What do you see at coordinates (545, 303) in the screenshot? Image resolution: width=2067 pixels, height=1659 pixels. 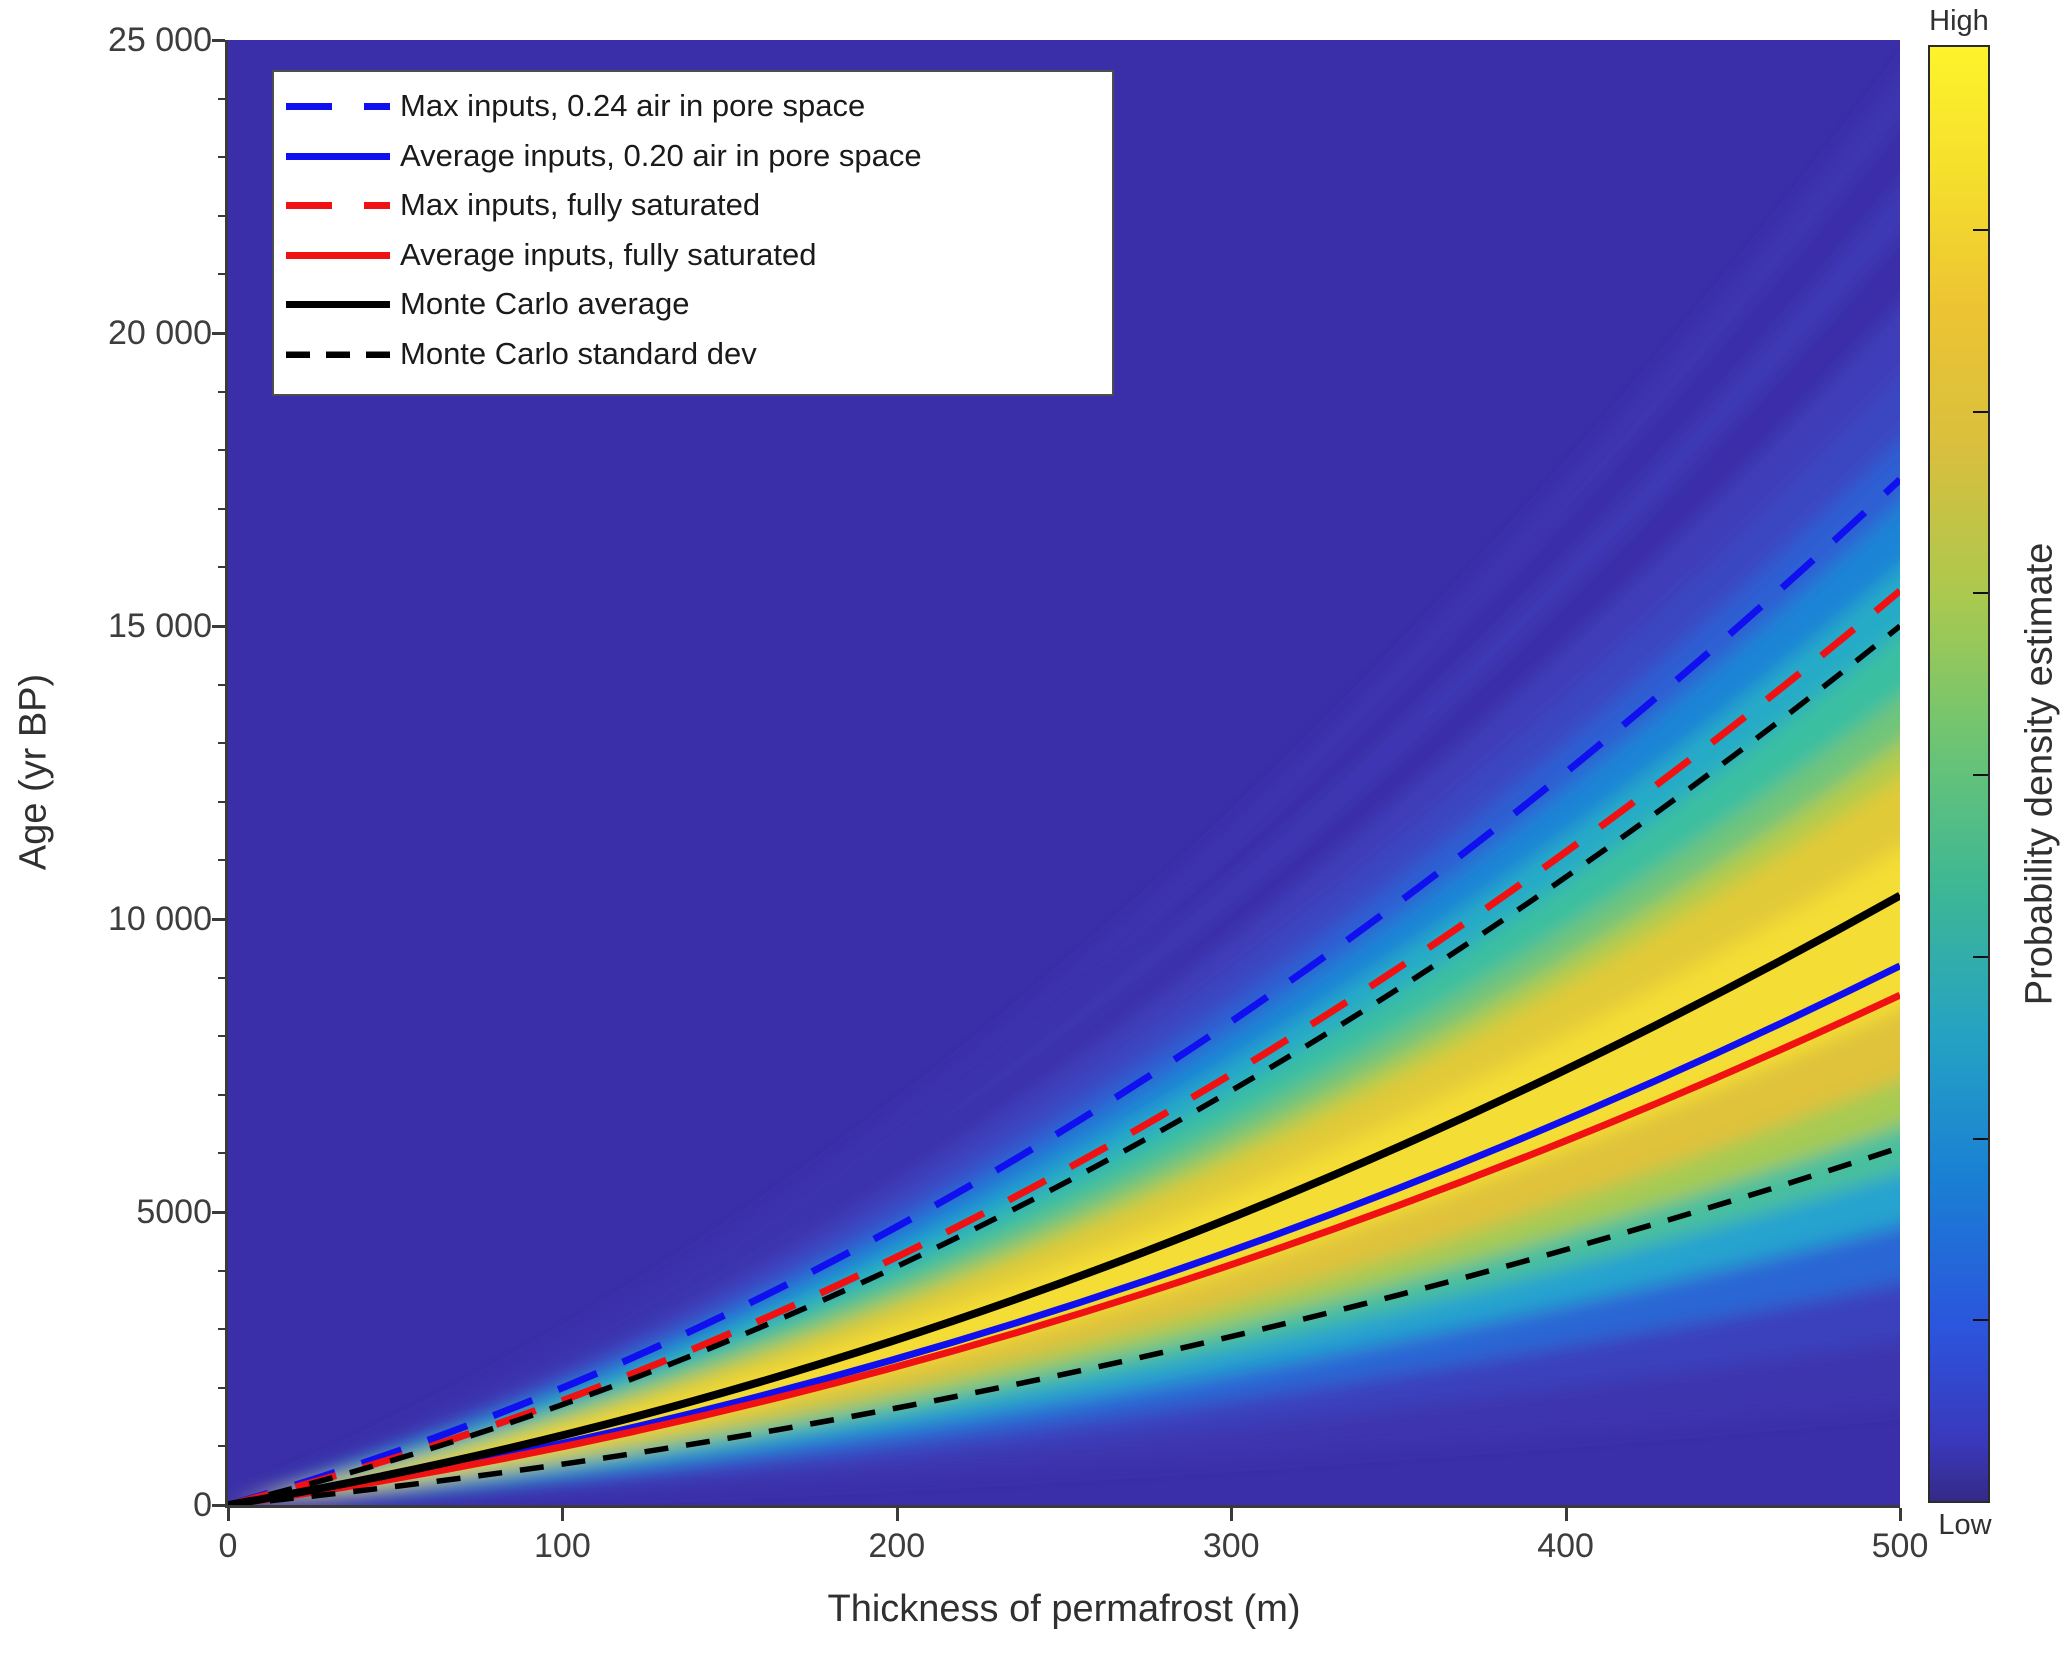 I see `legend-label: Monte Carlo average` at bounding box center [545, 303].